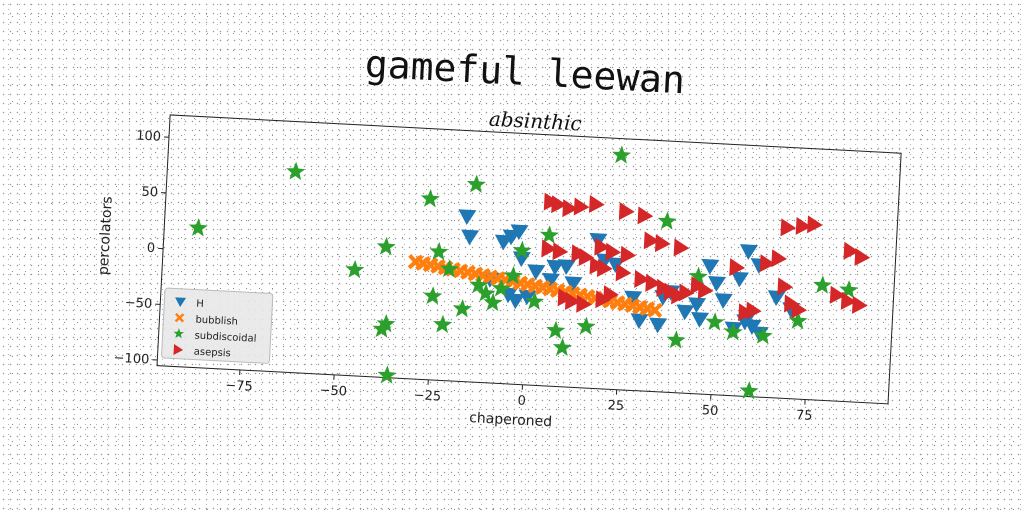  I want to click on y-tick-label: 100, so click(149, 137).